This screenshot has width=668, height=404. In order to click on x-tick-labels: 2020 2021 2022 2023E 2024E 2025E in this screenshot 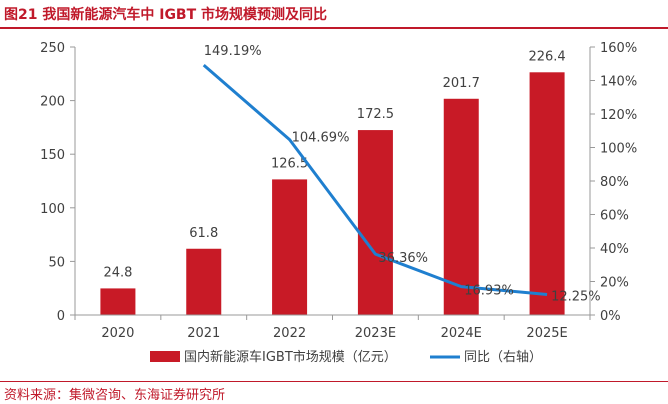, I will do `click(332, 328)`.